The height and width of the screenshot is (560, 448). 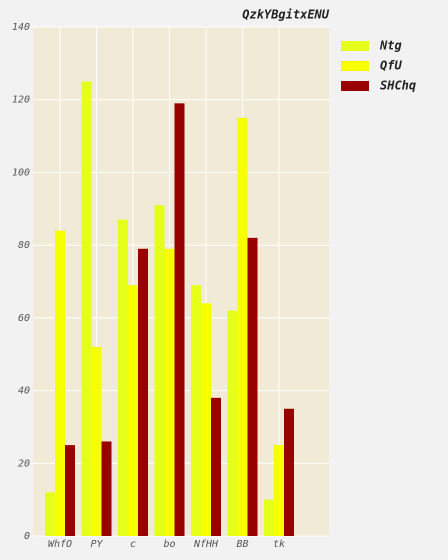 I want to click on y-tick-label: 80, so click(x=24, y=245).